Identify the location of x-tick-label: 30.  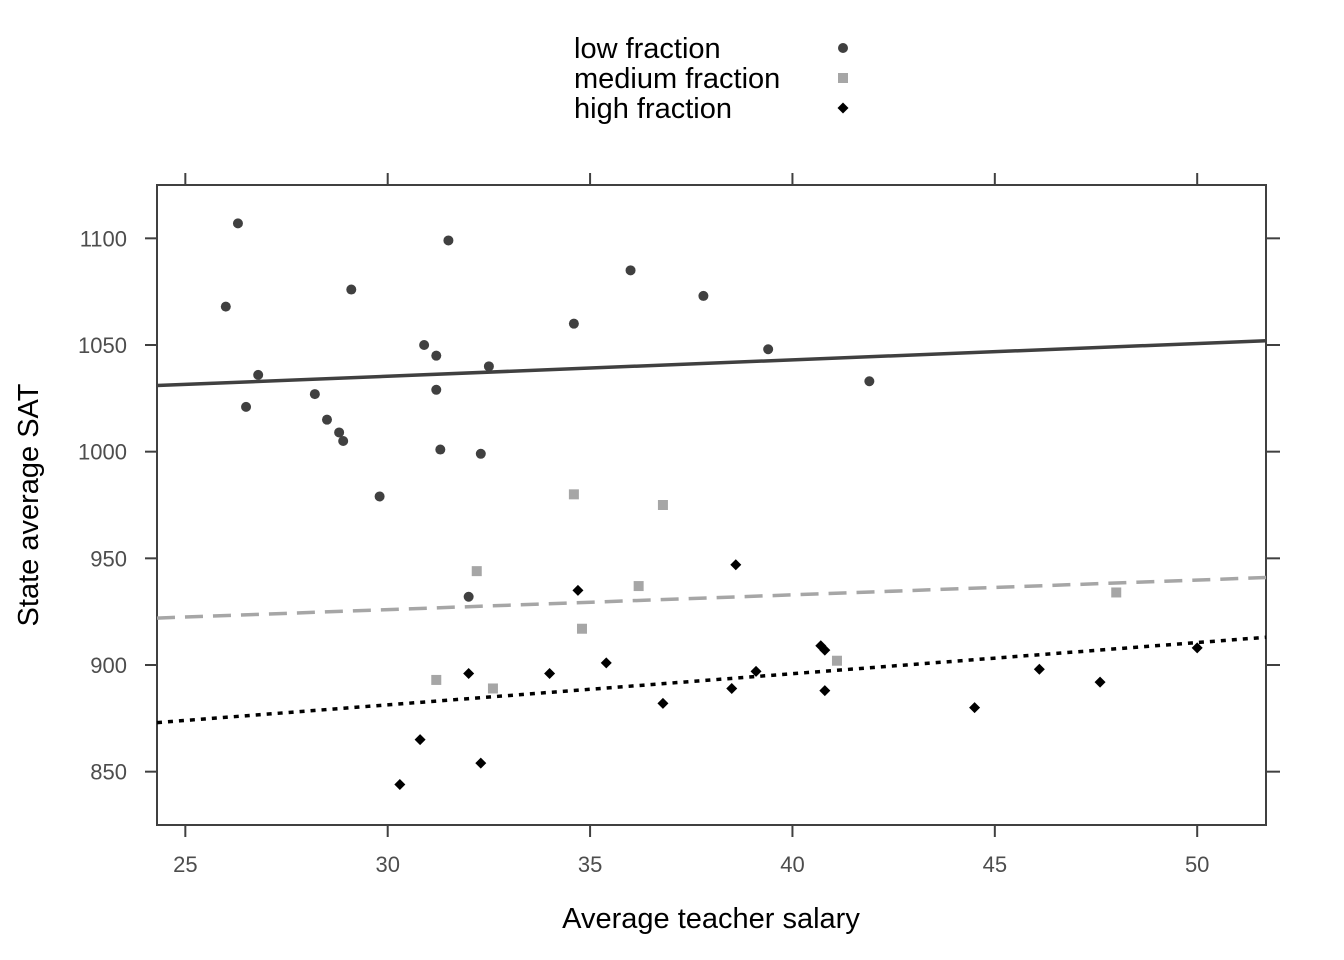
(387, 864).